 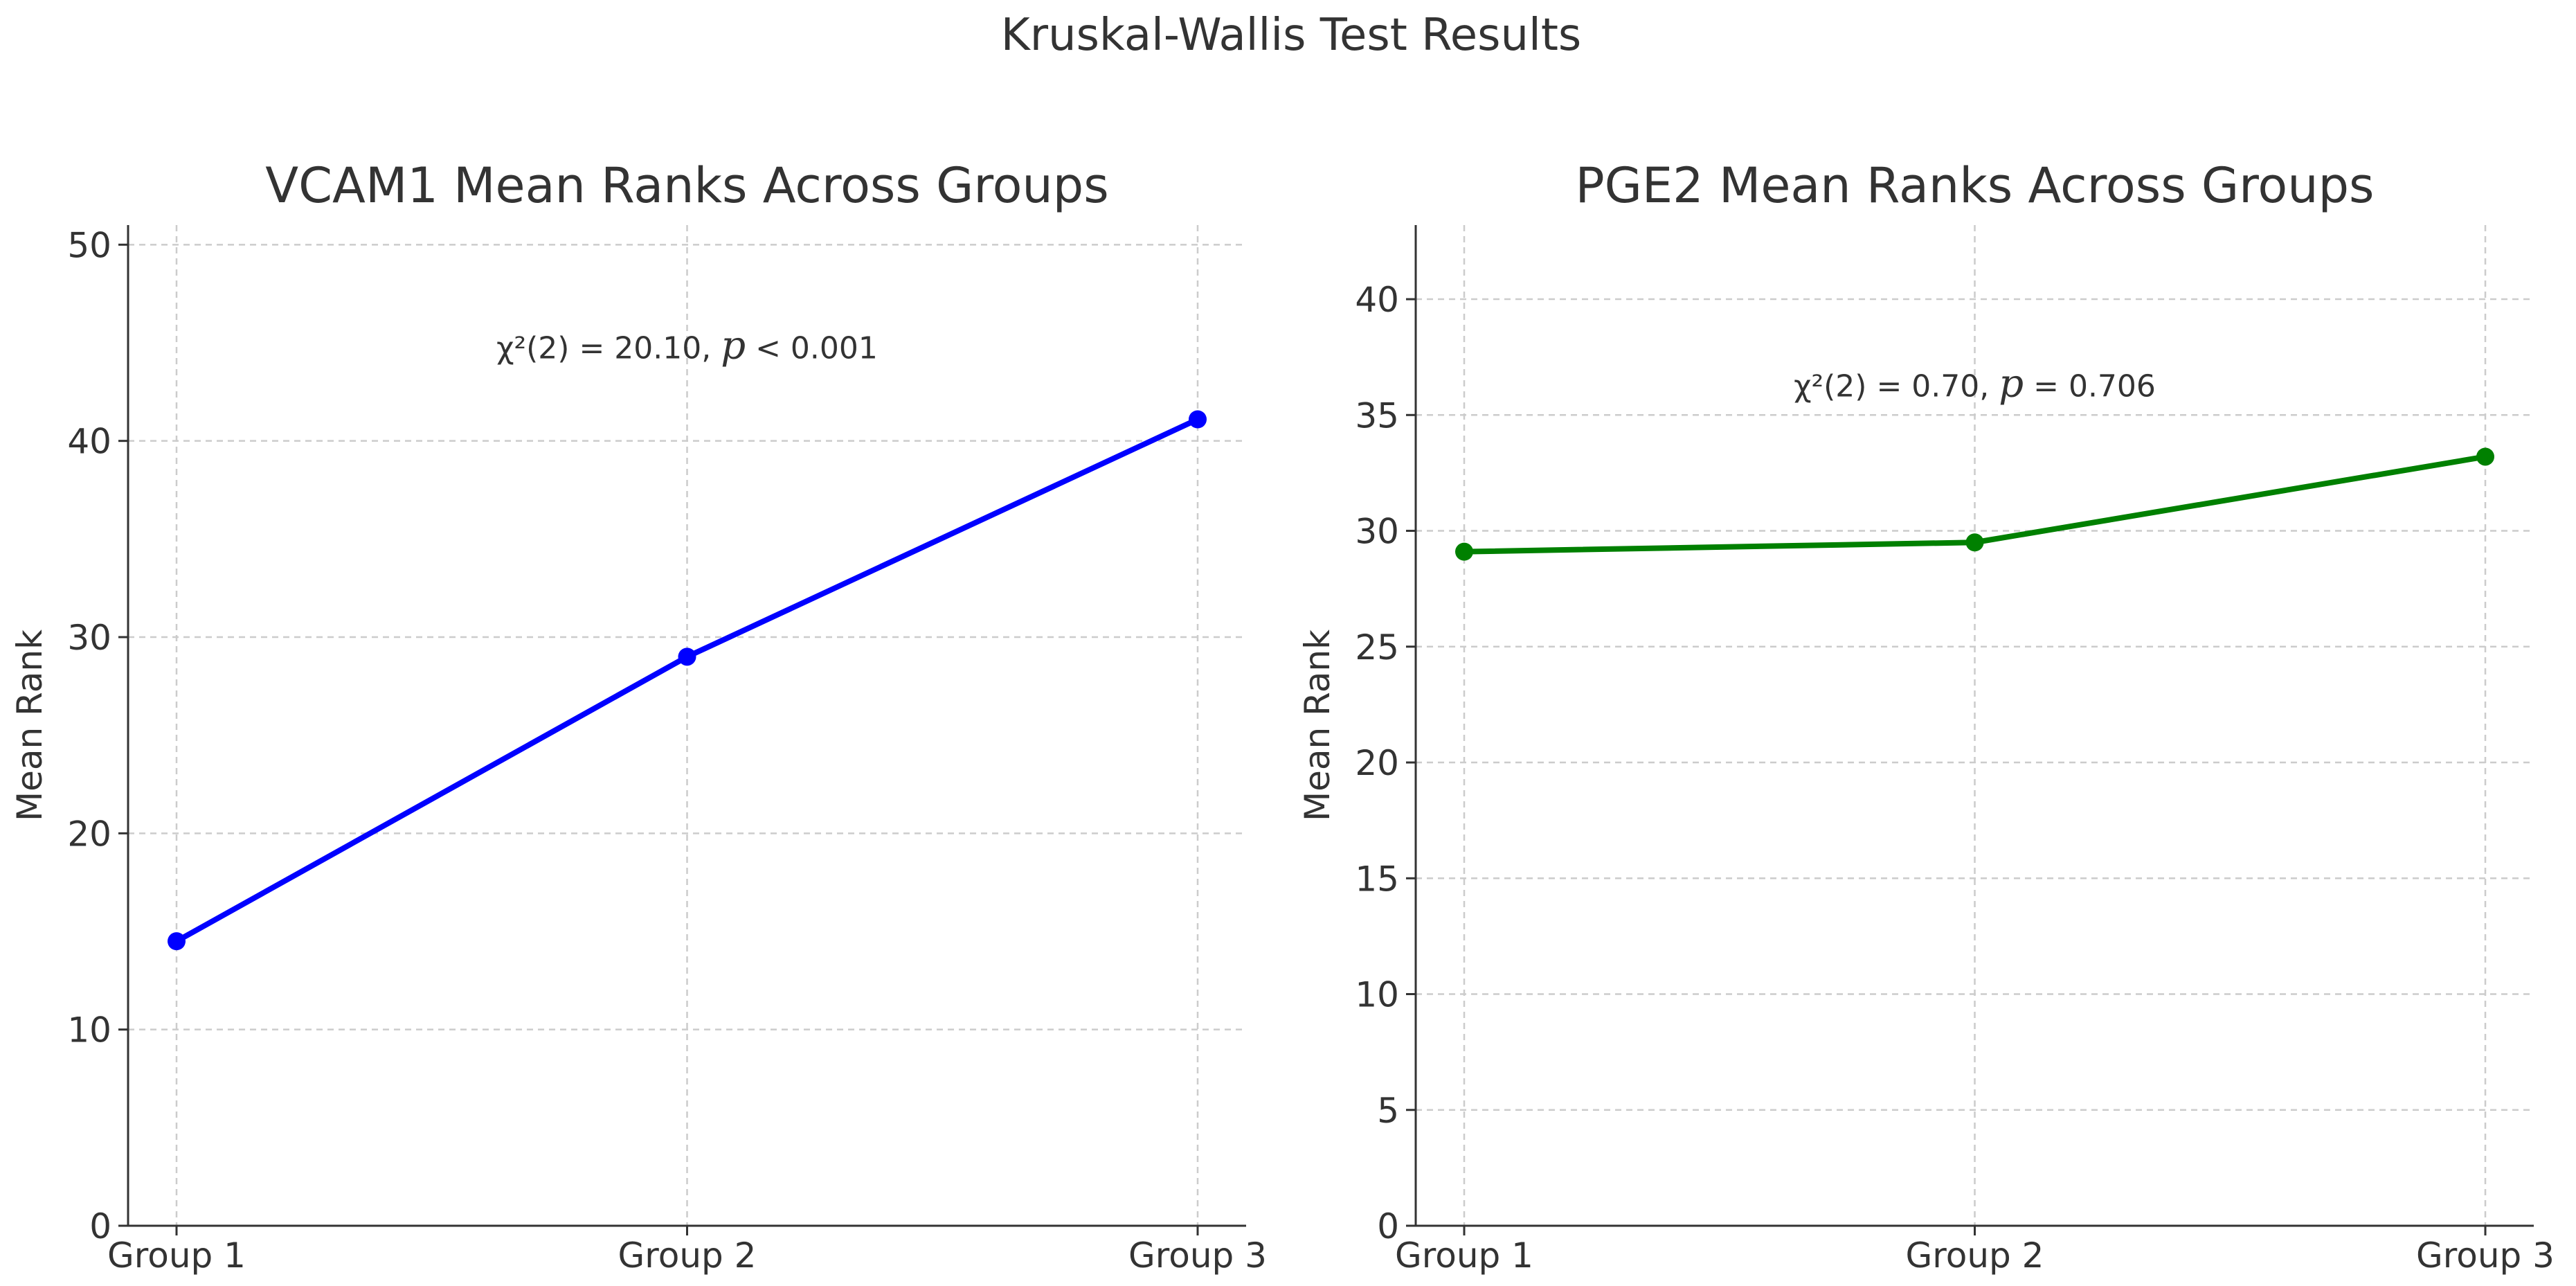 I want to click on vcam1-xtick-label-1: Group 1, so click(x=176, y=1255).